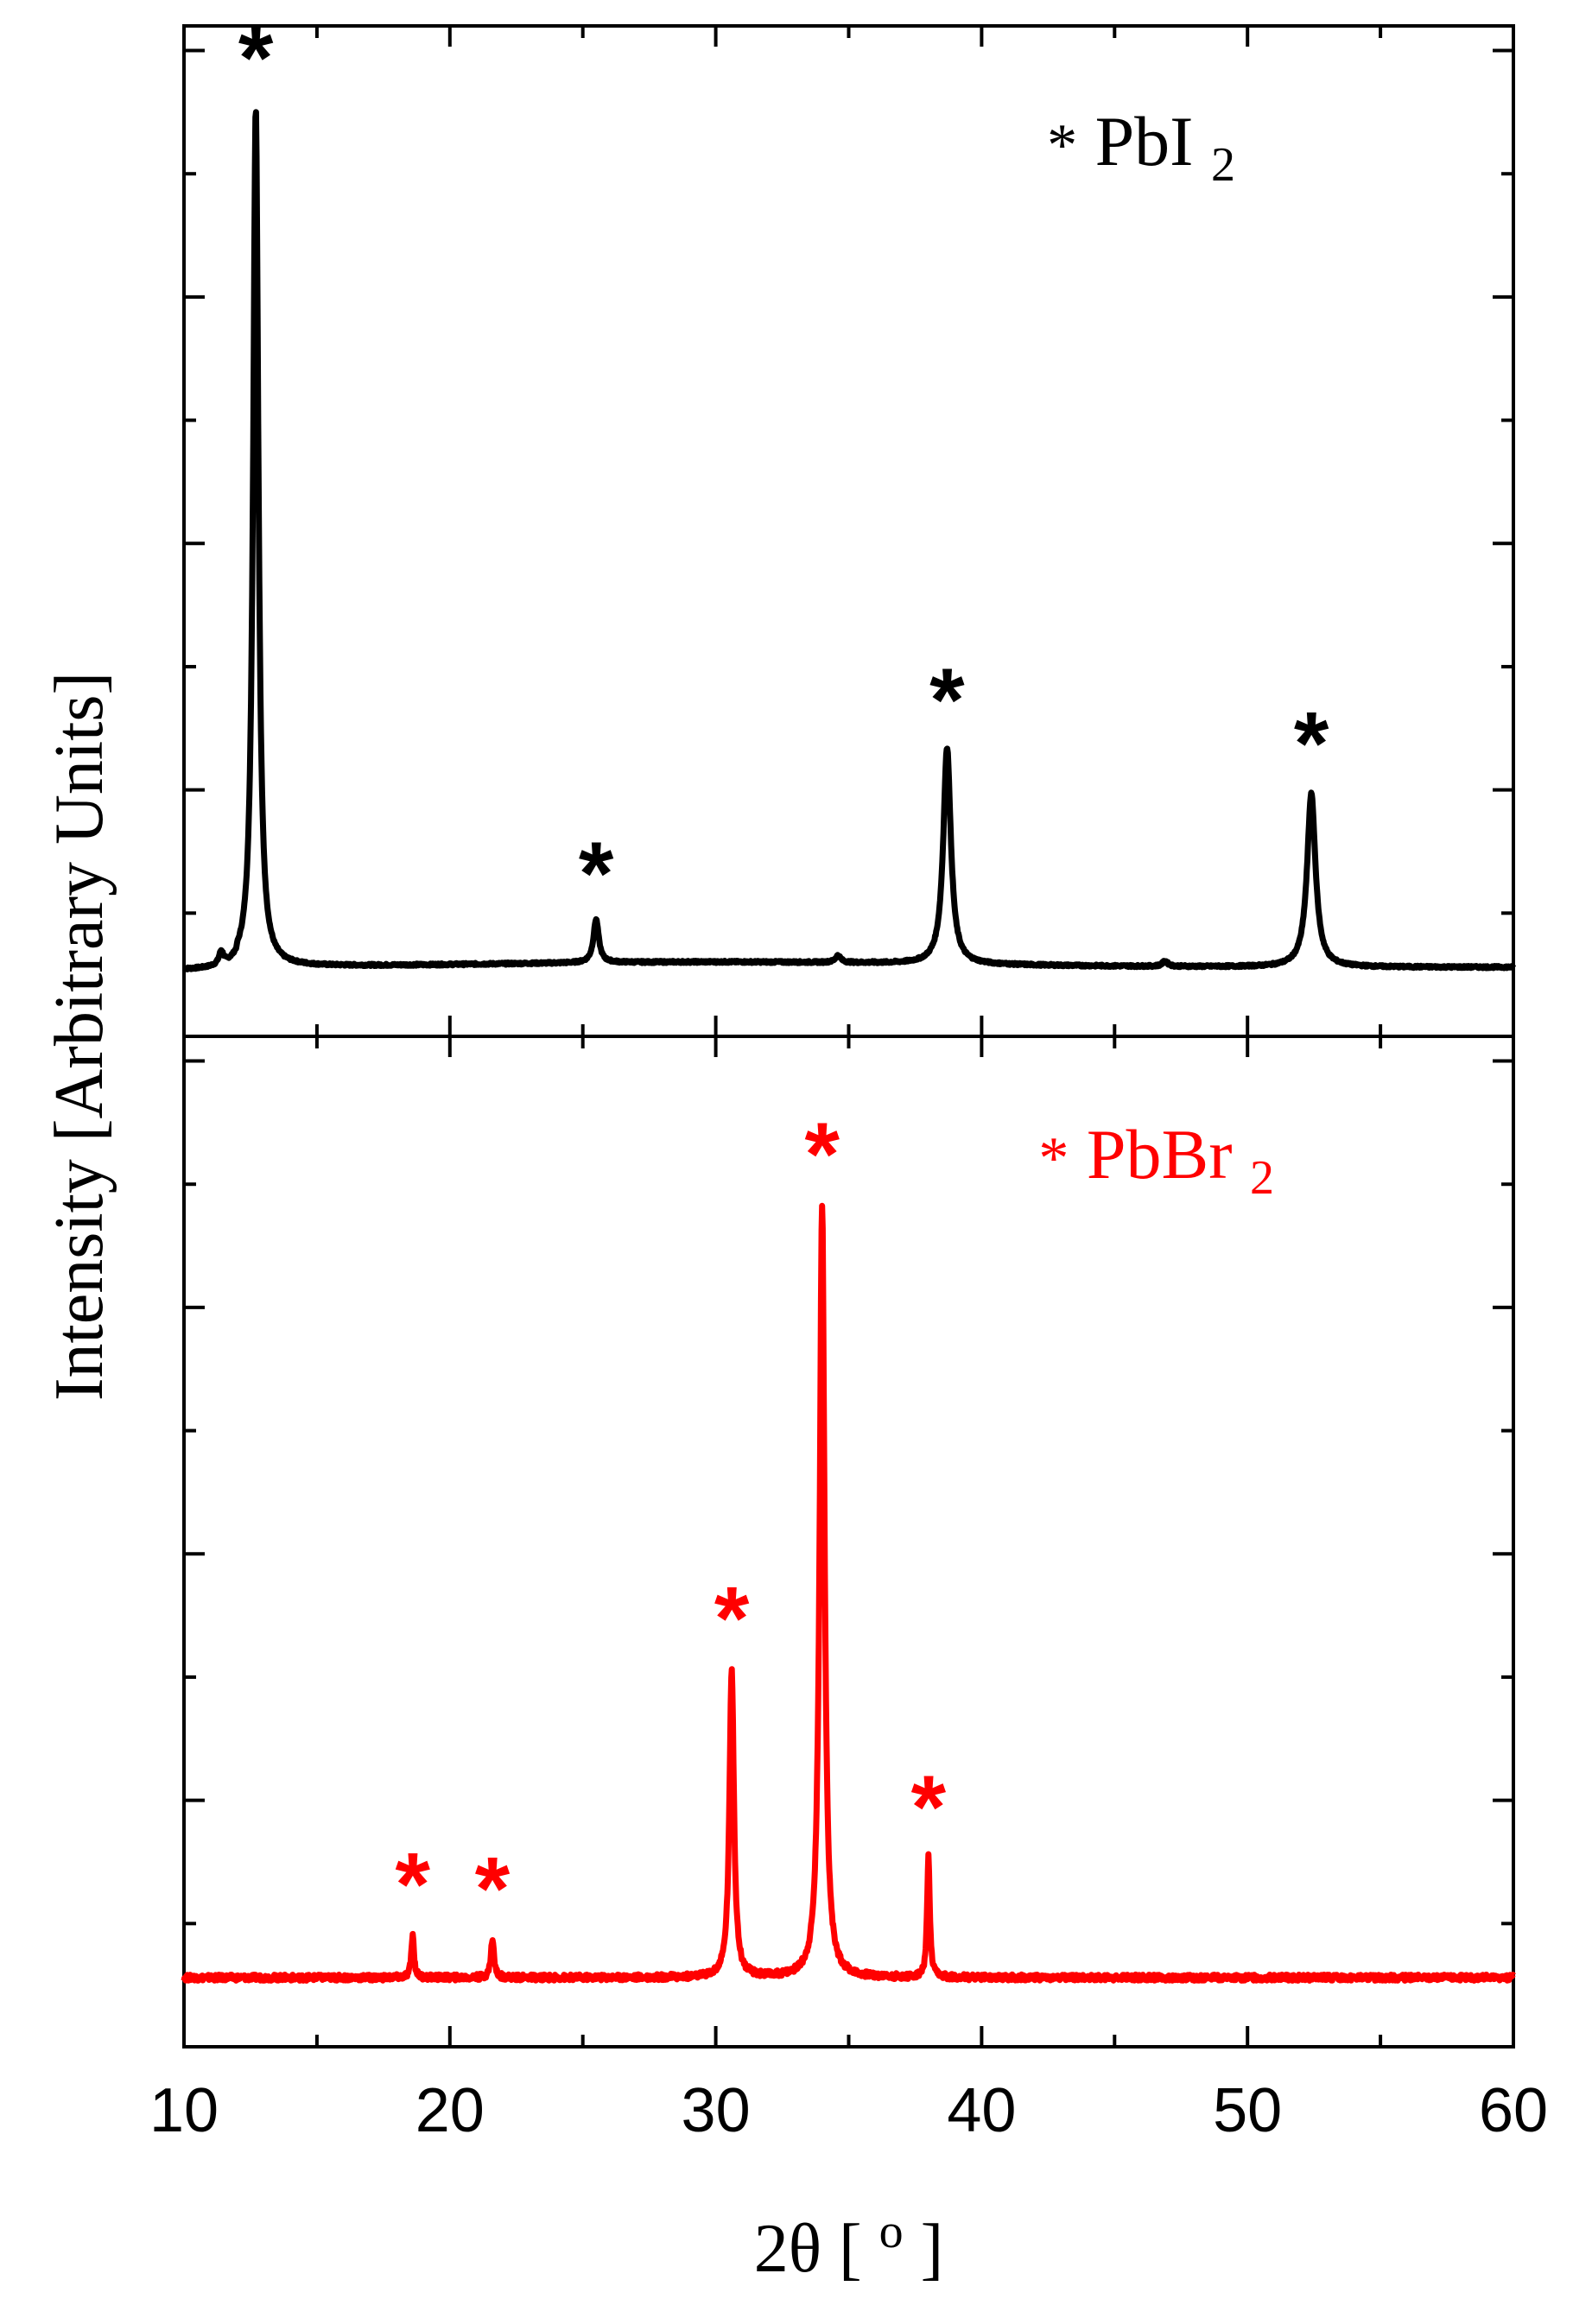 The width and height of the screenshot is (1592, 2324). What do you see at coordinates (1144, 141) in the screenshot?
I see `pbi2-legend-label: PbI` at bounding box center [1144, 141].